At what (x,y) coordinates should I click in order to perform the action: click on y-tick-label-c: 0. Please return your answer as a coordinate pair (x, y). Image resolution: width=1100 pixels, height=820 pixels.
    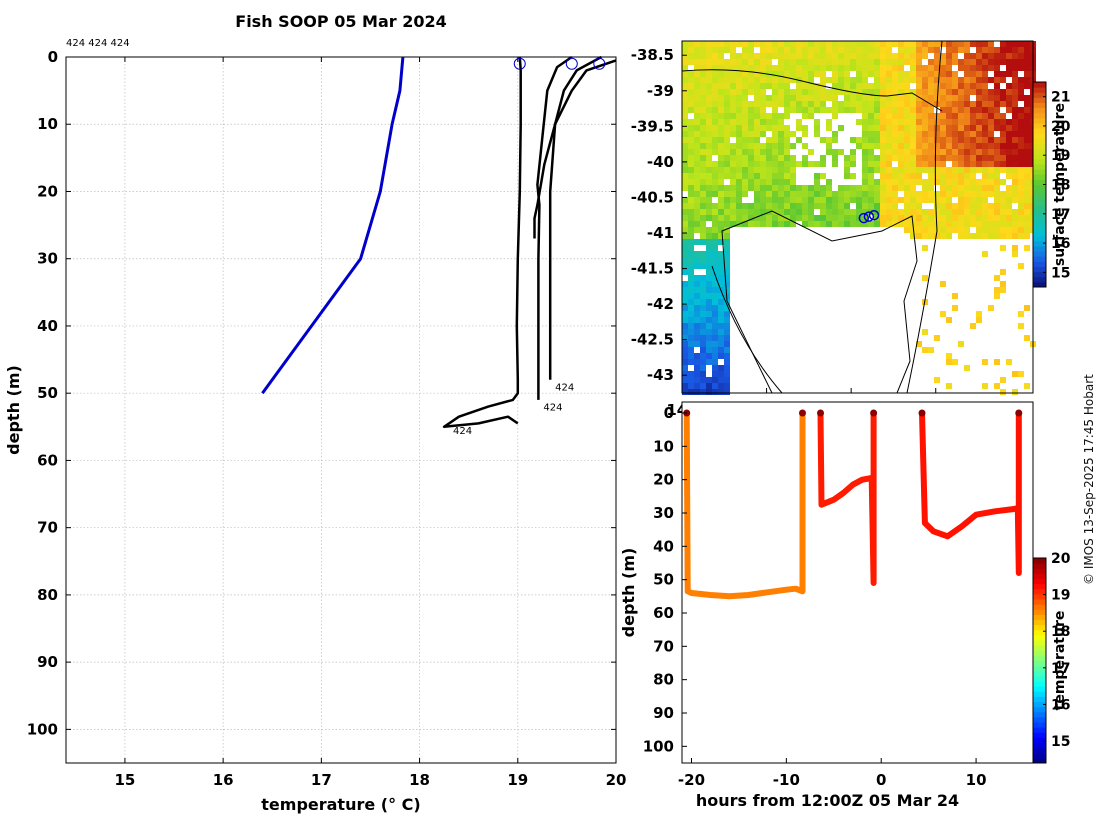
    Looking at the image, I should click on (669, 413).